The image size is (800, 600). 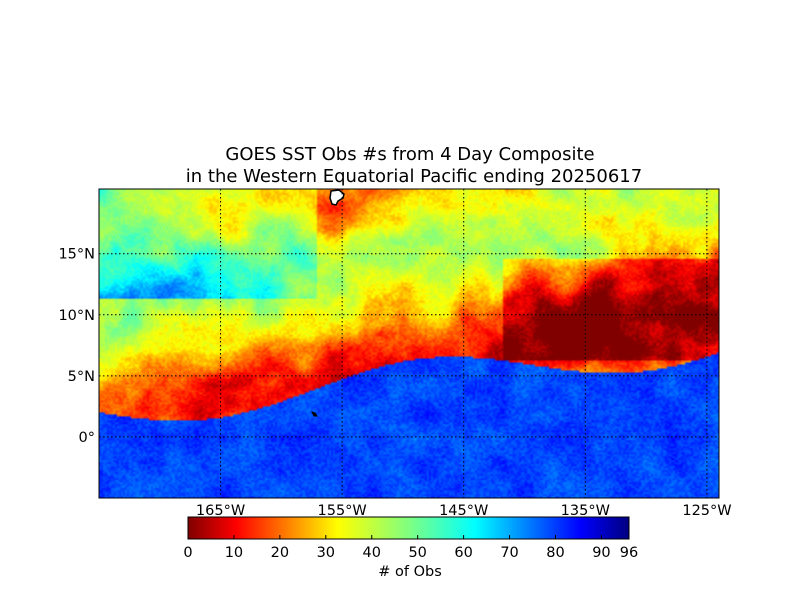 What do you see at coordinates (326, 553) in the screenshot?
I see `colorbar-tick-label: 30` at bounding box center [326, 553].